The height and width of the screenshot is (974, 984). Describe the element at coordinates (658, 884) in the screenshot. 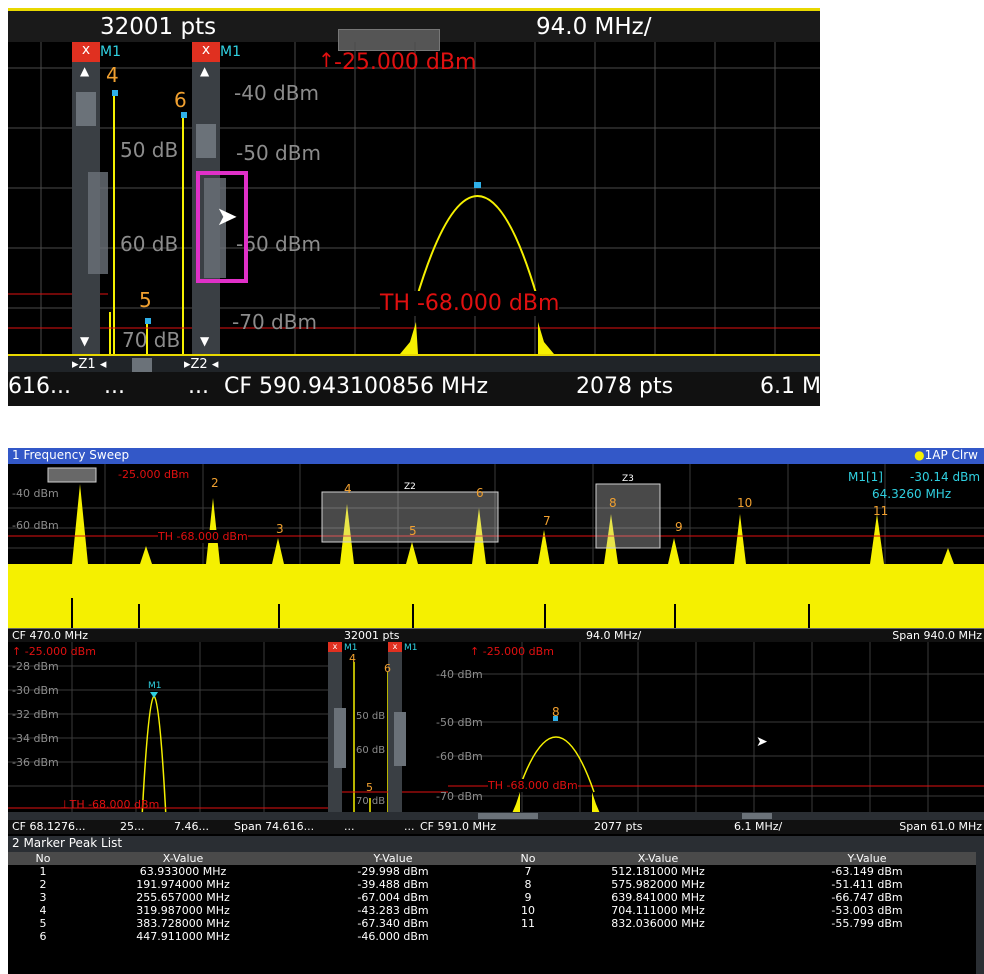

I see `table-cell: 575.982000 MHz` at that location.